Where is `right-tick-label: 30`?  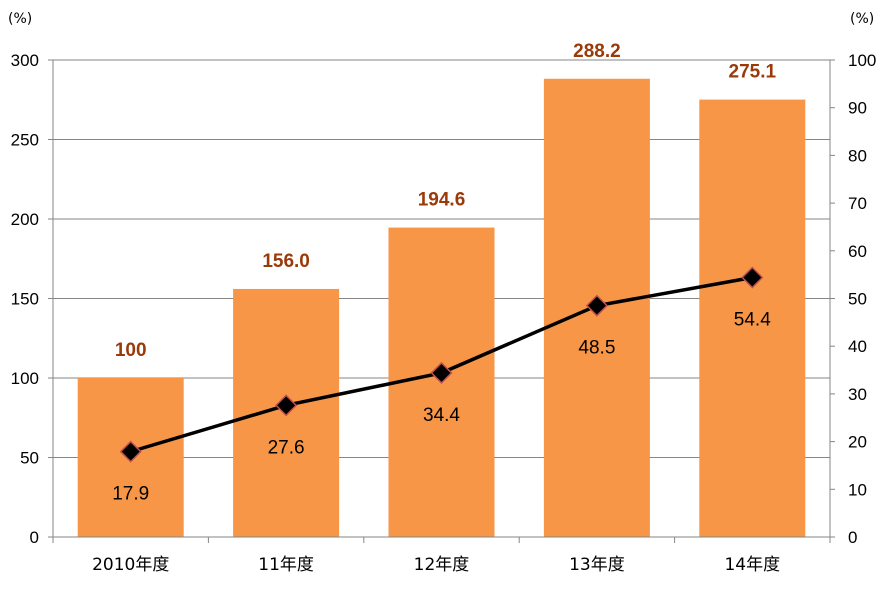
right-tick-label: 30 is located at coordinates (857, 394).